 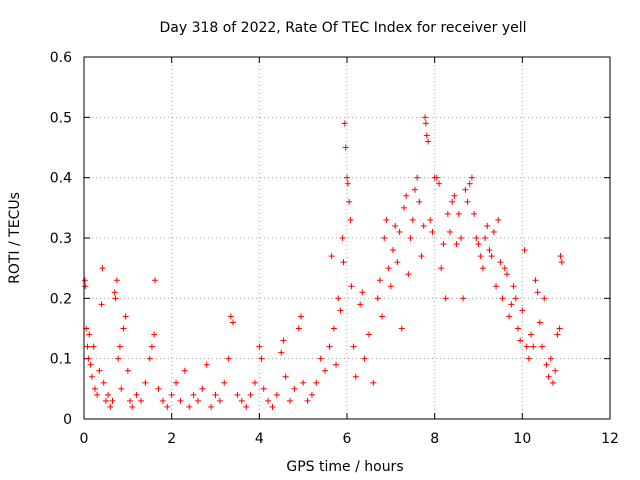 What do you see at coordinates (347, 439) in the screenshot?
I see `x-tick-label: 6` at bounding box center [347, 439].